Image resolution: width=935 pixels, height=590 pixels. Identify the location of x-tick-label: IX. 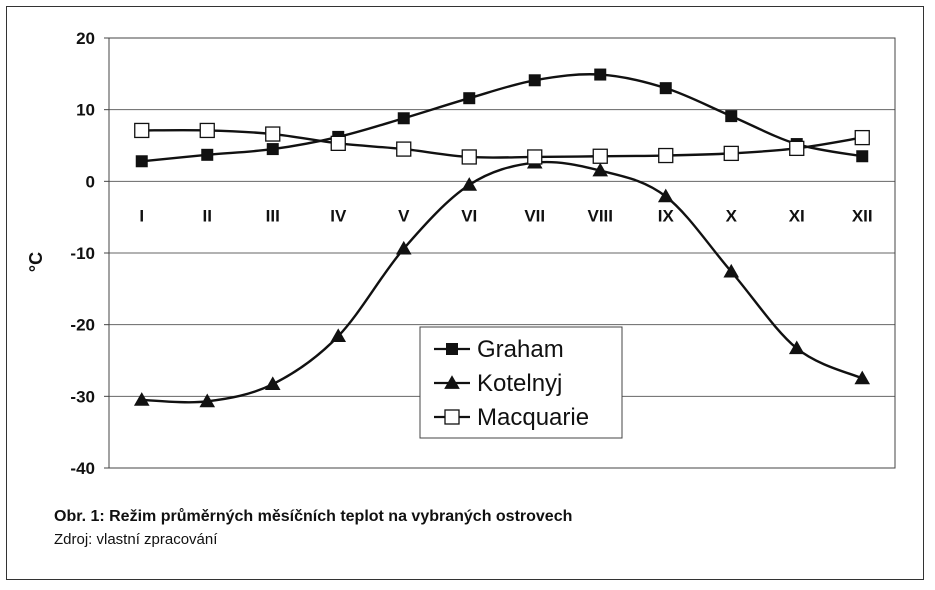
(666, 215).